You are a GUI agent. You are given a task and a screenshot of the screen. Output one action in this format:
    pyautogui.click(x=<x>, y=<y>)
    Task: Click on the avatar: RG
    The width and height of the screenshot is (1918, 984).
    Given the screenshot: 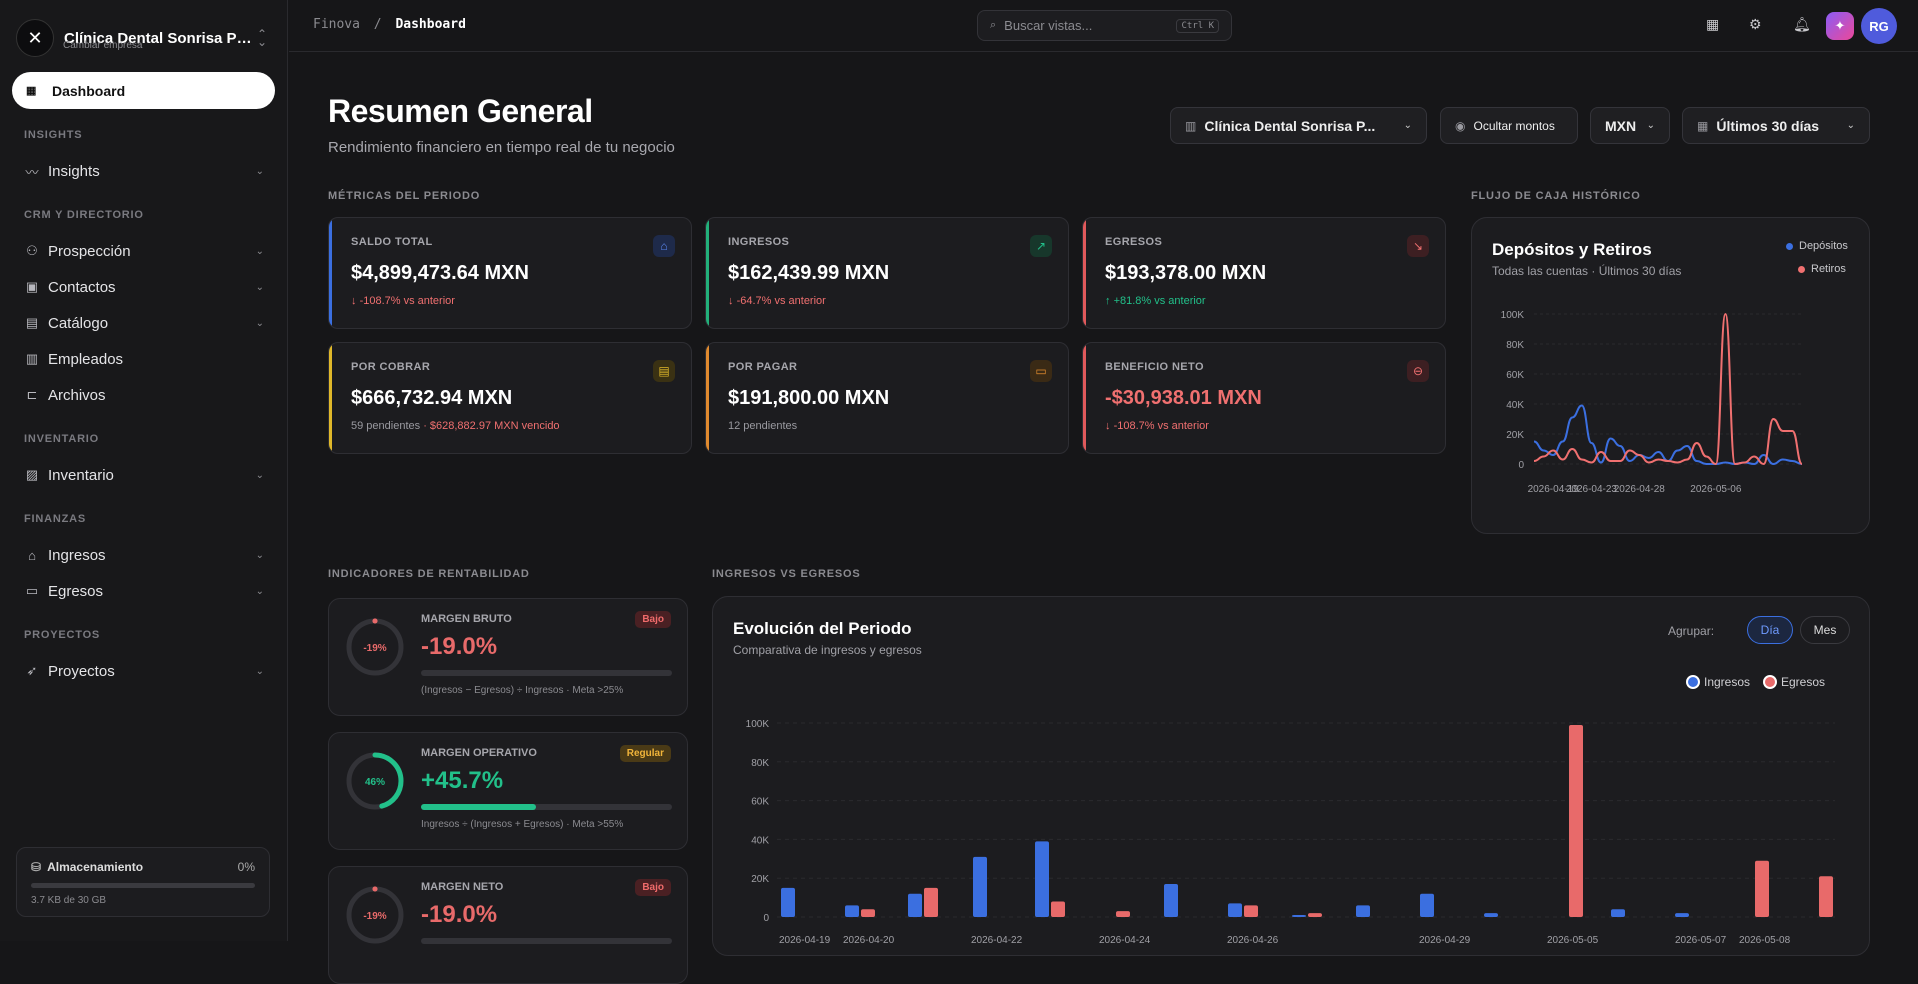 What is the action you would take?
    pyautogui.click(x=1879, y=26)
    